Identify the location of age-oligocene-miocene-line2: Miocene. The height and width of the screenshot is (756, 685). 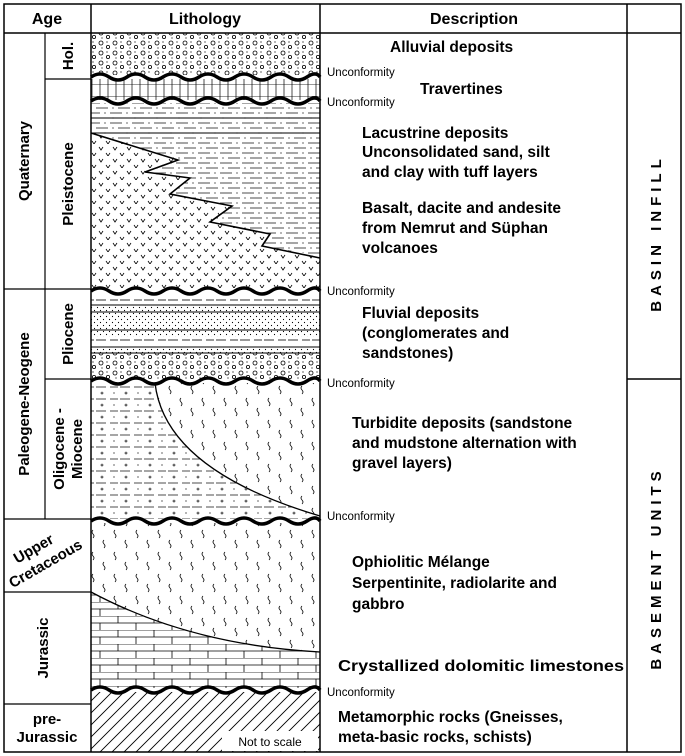
(77, 449).